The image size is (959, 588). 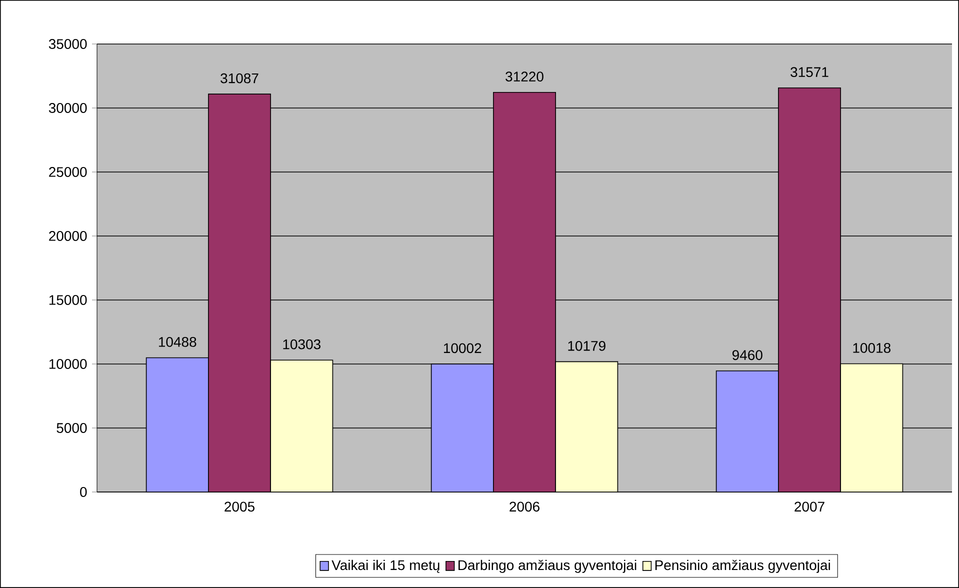 What do you see at coordinates (68, 300) in the screenshot?
I see `y-tick-label: 15000` at bounding box center [68, 300].